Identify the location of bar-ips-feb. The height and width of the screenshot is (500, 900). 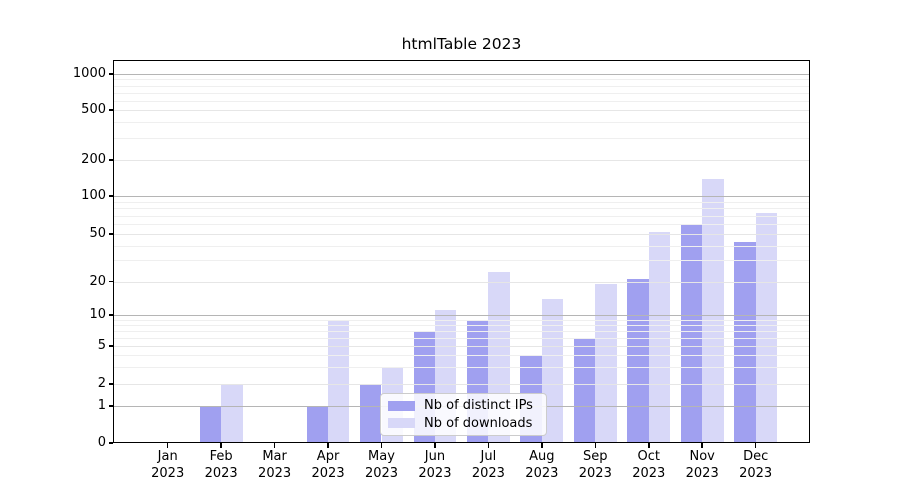
(210, 424).